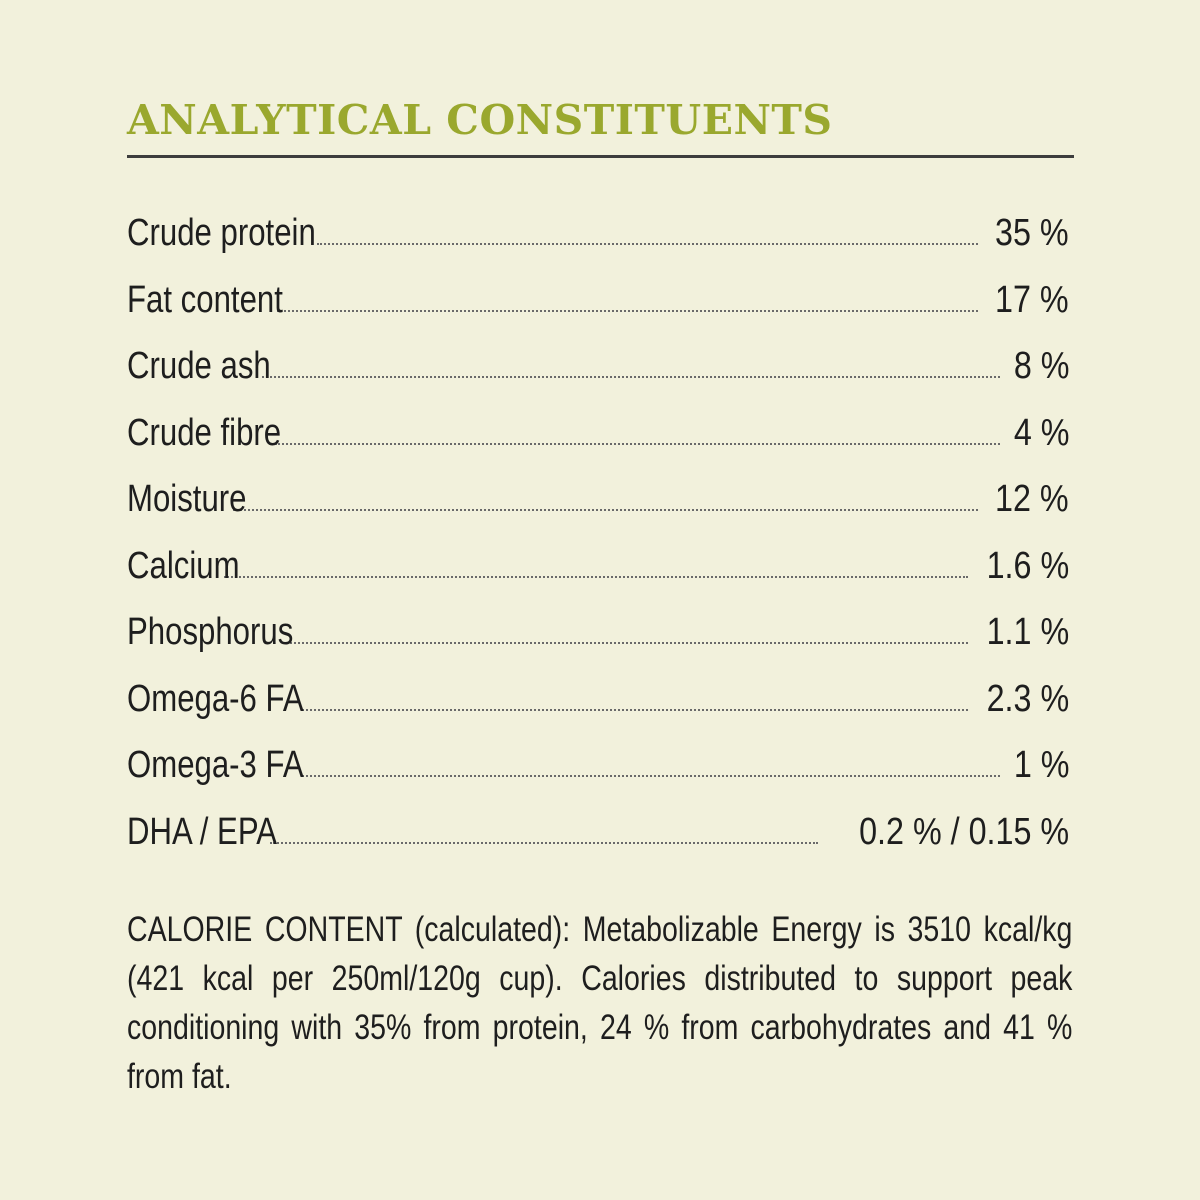 The image size is (1200, 1200). I want to click on section-title: ANALYTICAL CONSTITUENTS, so click(480, 120).